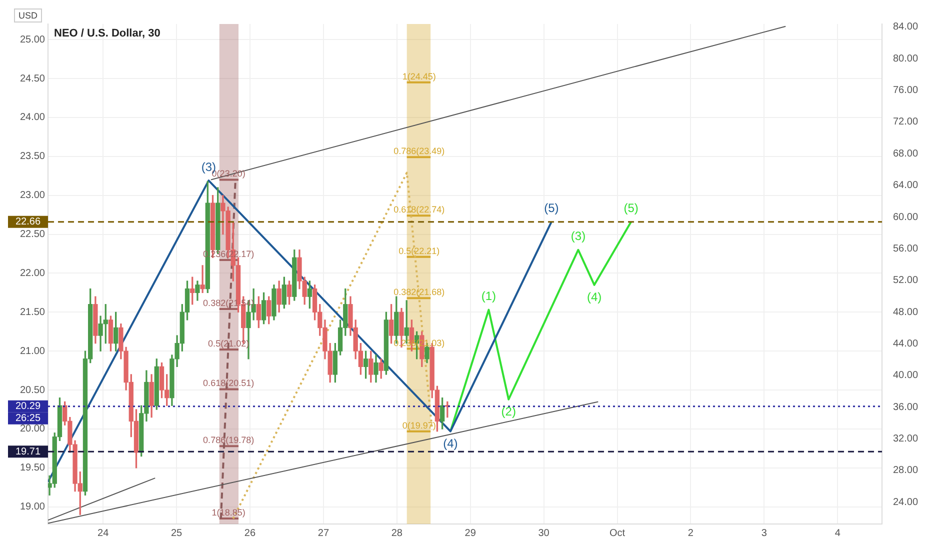 The width and height of the screenshot is (932, 550). Describe the element at coordinates (419, 251) in the screenshot. I see `annotation: 0.5(22.21)` at that location.